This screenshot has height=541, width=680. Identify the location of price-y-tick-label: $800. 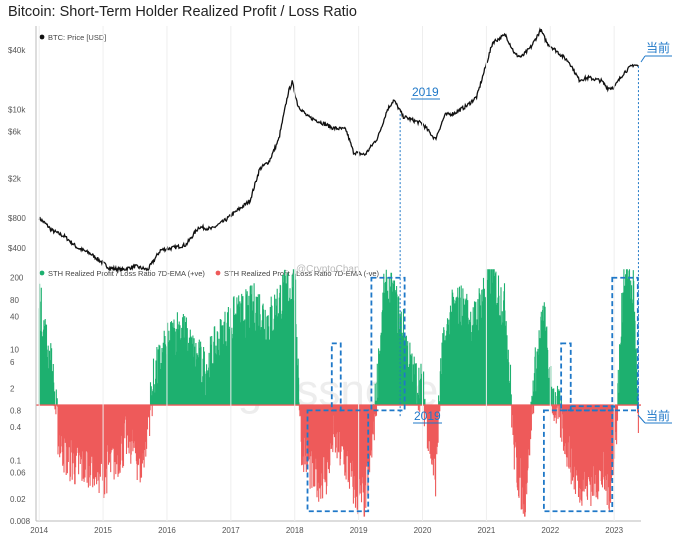
(17, 218).